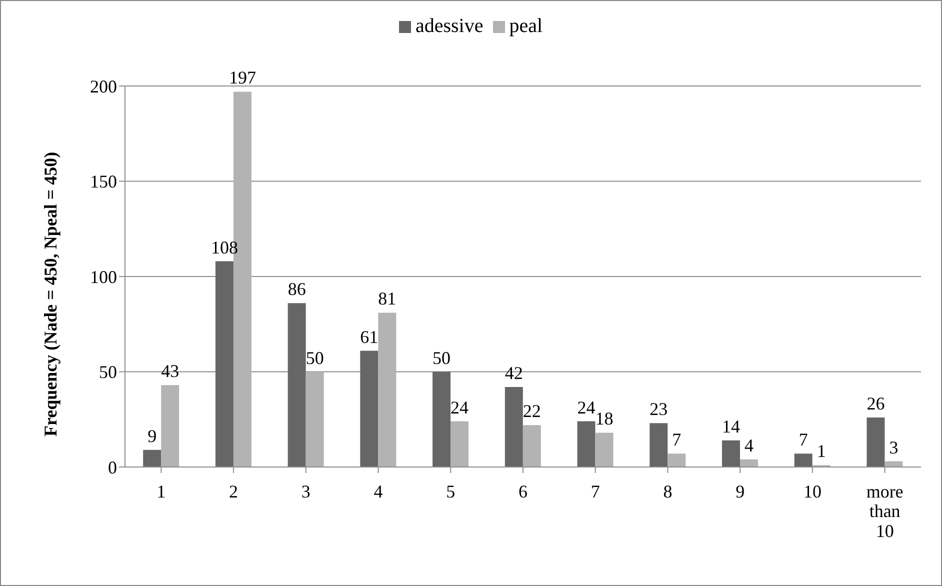 The width and height of the screenshot is (942, 586). I want to click on y-tick-label: 100, so click(103, 276).